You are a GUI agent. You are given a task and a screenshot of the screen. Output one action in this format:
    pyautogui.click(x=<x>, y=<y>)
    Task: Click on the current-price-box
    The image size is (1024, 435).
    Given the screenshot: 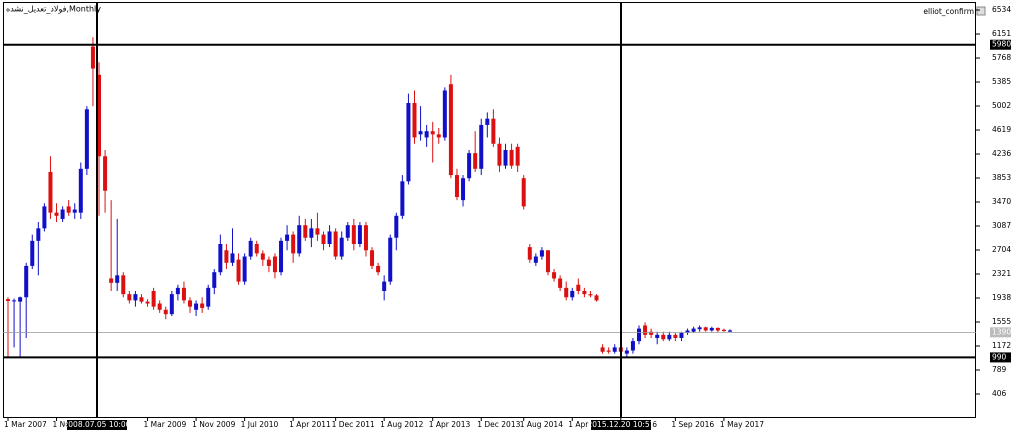 What is the action you would take?
    pyautogui.click(x=1000, y=332)
    